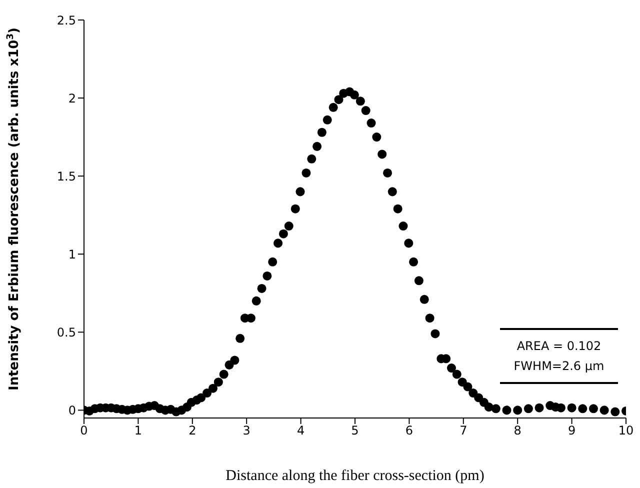 Image resolution: width=640 pixels, height=488 pixels. I want to click on x-tick-label: 4, so click(300, 431).